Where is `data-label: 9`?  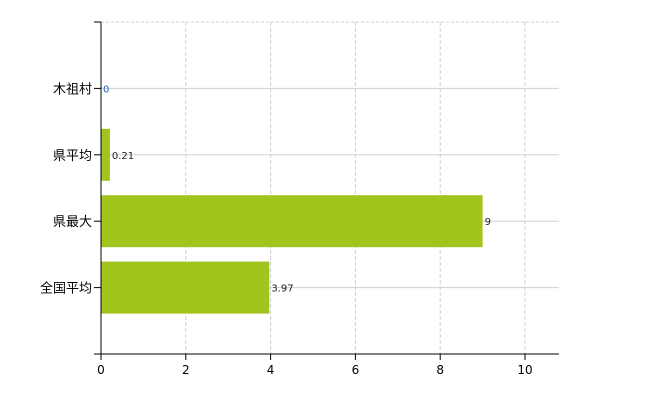 data-label: 9 is located at coordinates (488, 222).